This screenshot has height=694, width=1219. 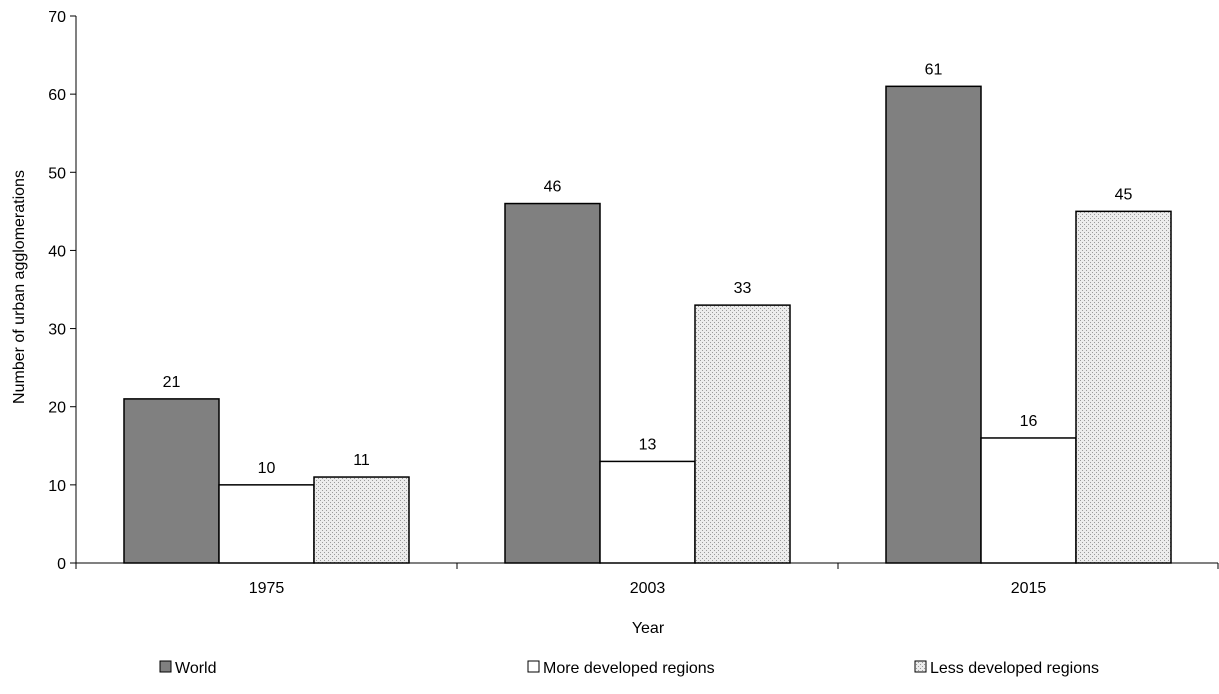 What do you see at coordinates (172, 382) in the screenshot?
I see `data-label: 21` at bounding box center [172, 382].